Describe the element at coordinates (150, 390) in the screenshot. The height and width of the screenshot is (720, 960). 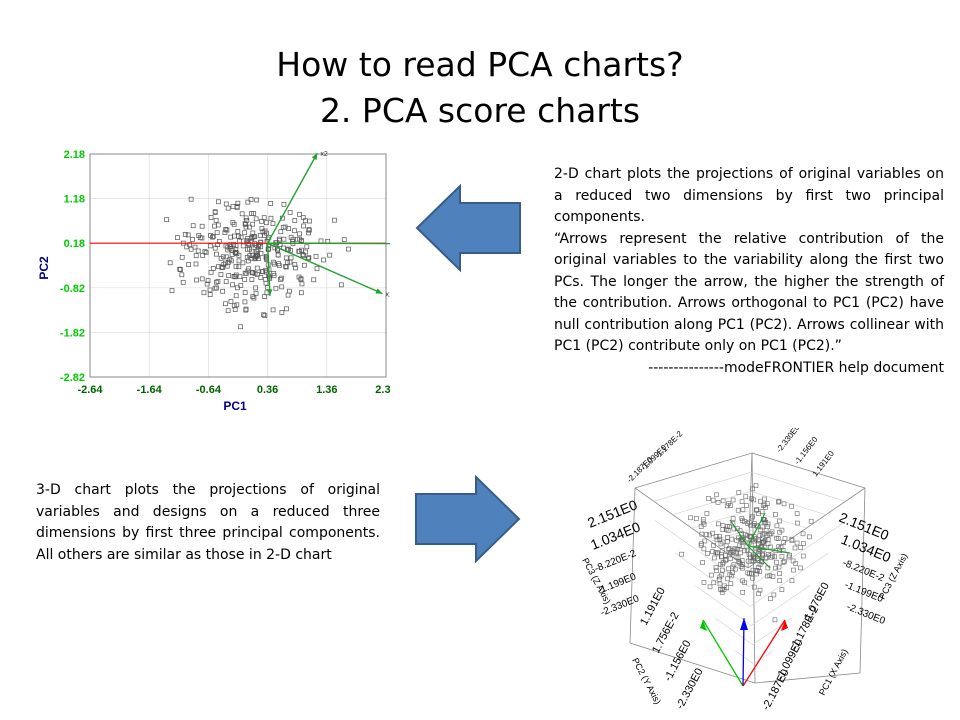
I see `x-tick-label: -1.64` at that location.